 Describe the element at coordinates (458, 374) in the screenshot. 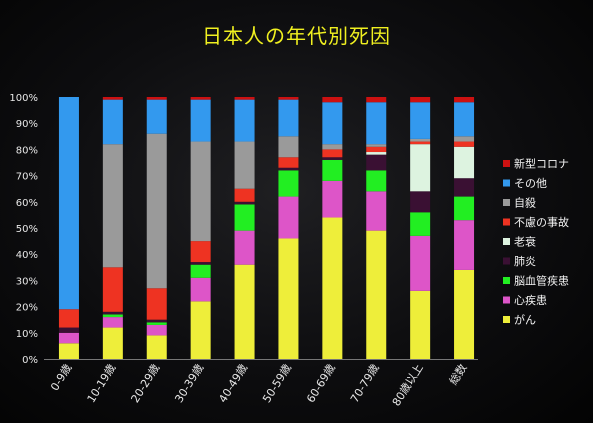

I see `x-tick-label: 総数` at that location.